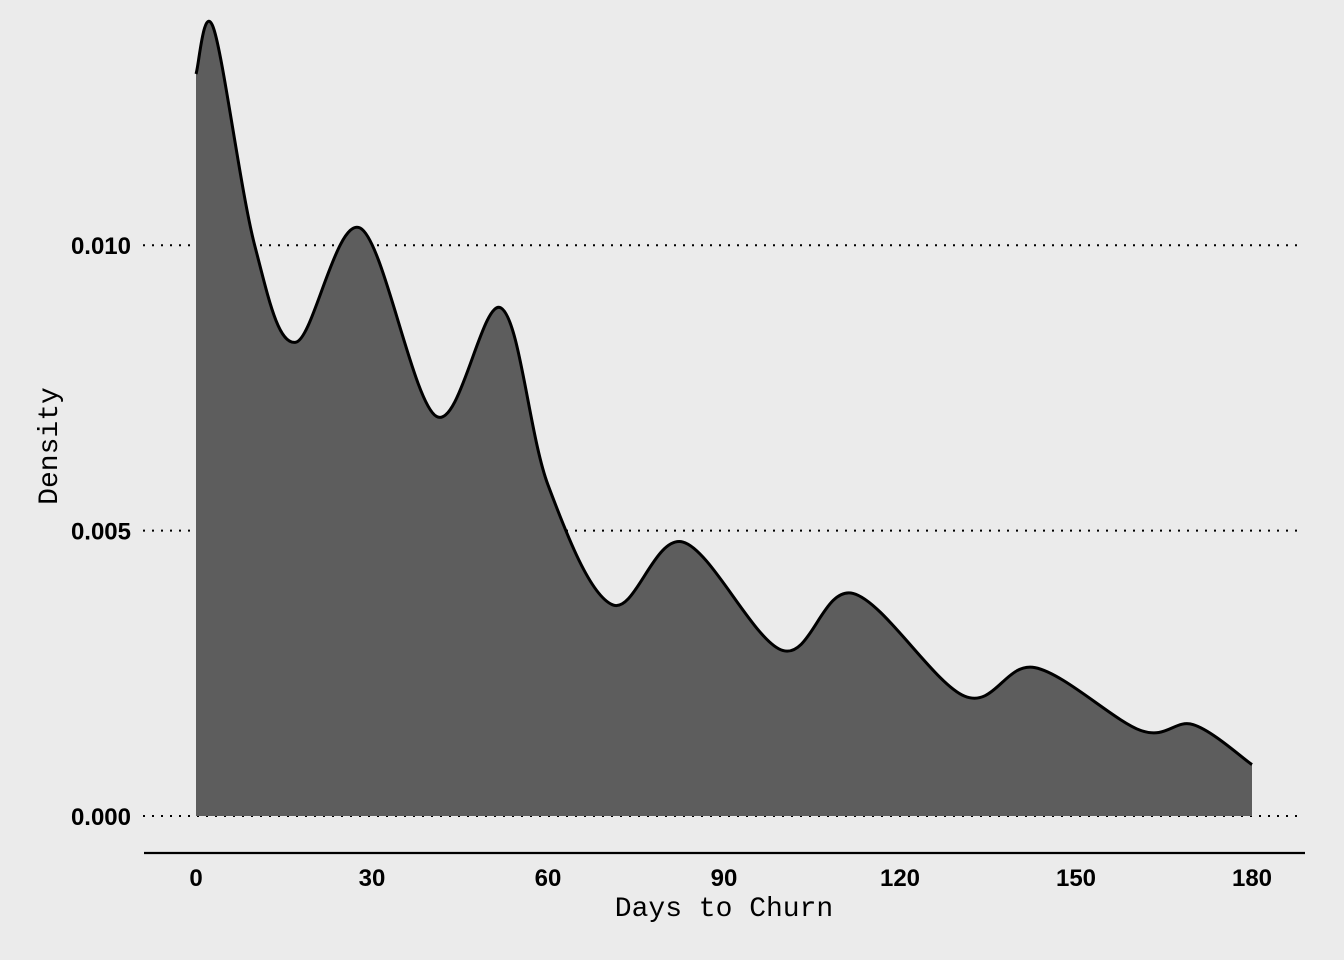 Image resolution: width=1344 pixels, height=960 pixels. I want to click on x-tick-label: 30, so click(372, 878).